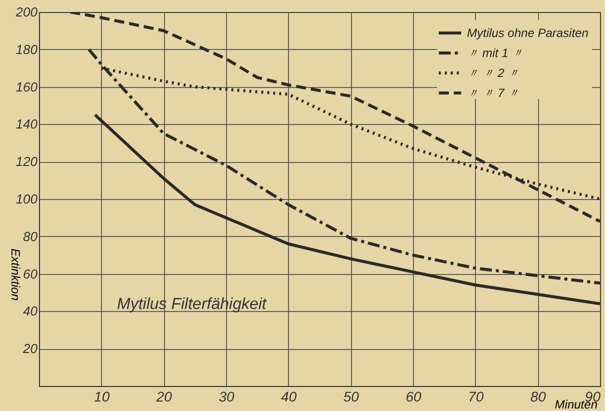 The height and width of the screenshot is (411, 605). What do you see at coordinates (493, 93) in the screenshot?
I see `legend-label: 〃 〃 7 〃` at bounding box center [493, 93].